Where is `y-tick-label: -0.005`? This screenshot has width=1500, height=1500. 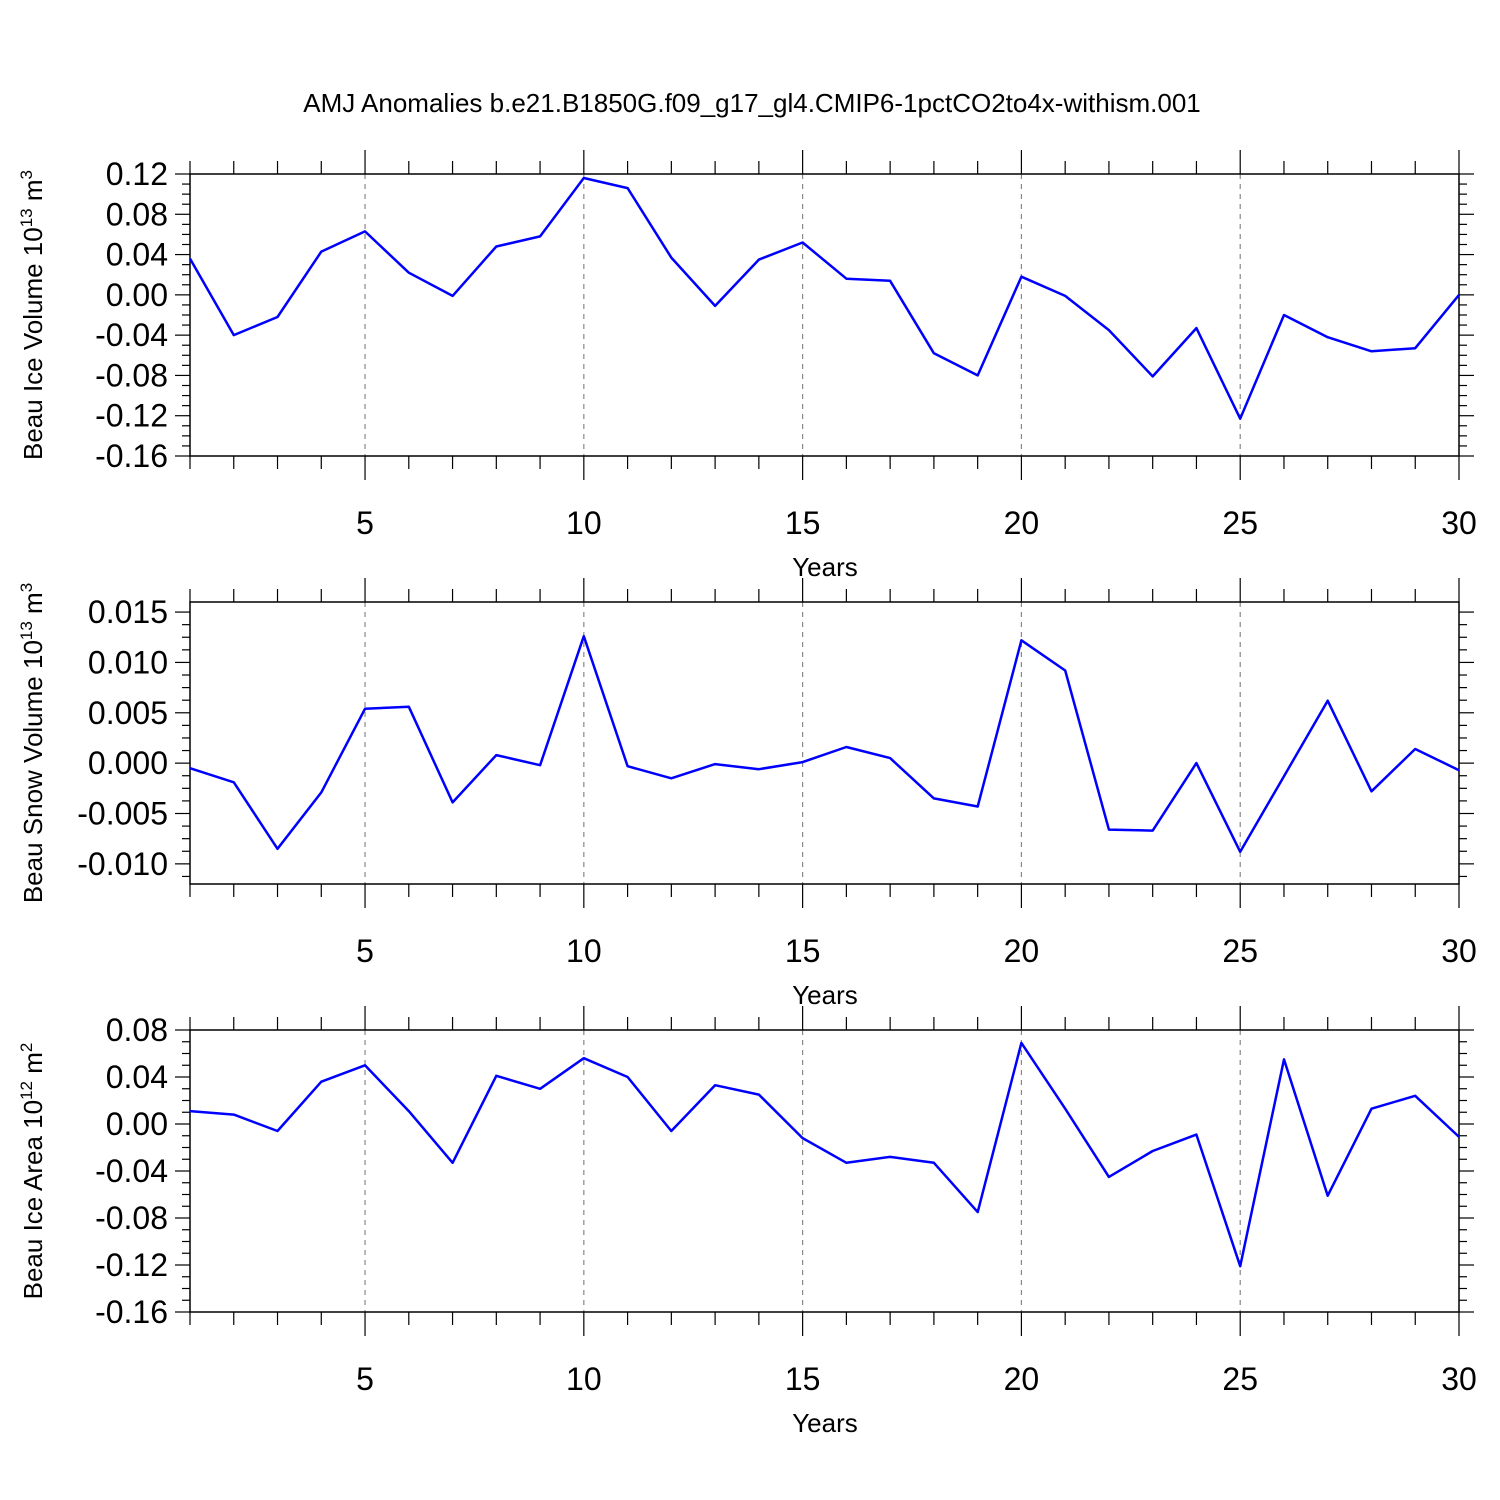 y-tick-label: -0.005 is located at coordinates (122, 814).